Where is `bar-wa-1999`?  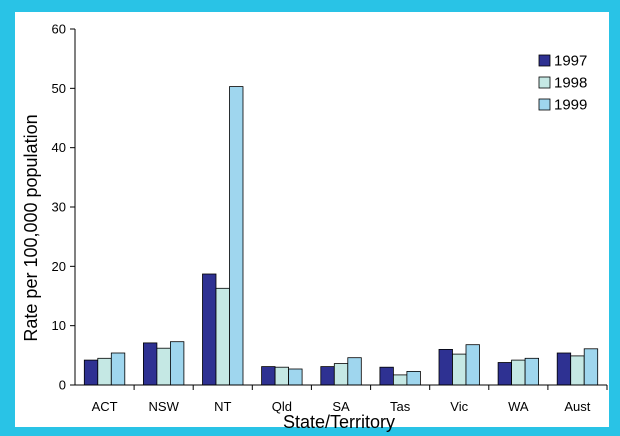 bar-wa-1999 is located at coordinates (531, 371).